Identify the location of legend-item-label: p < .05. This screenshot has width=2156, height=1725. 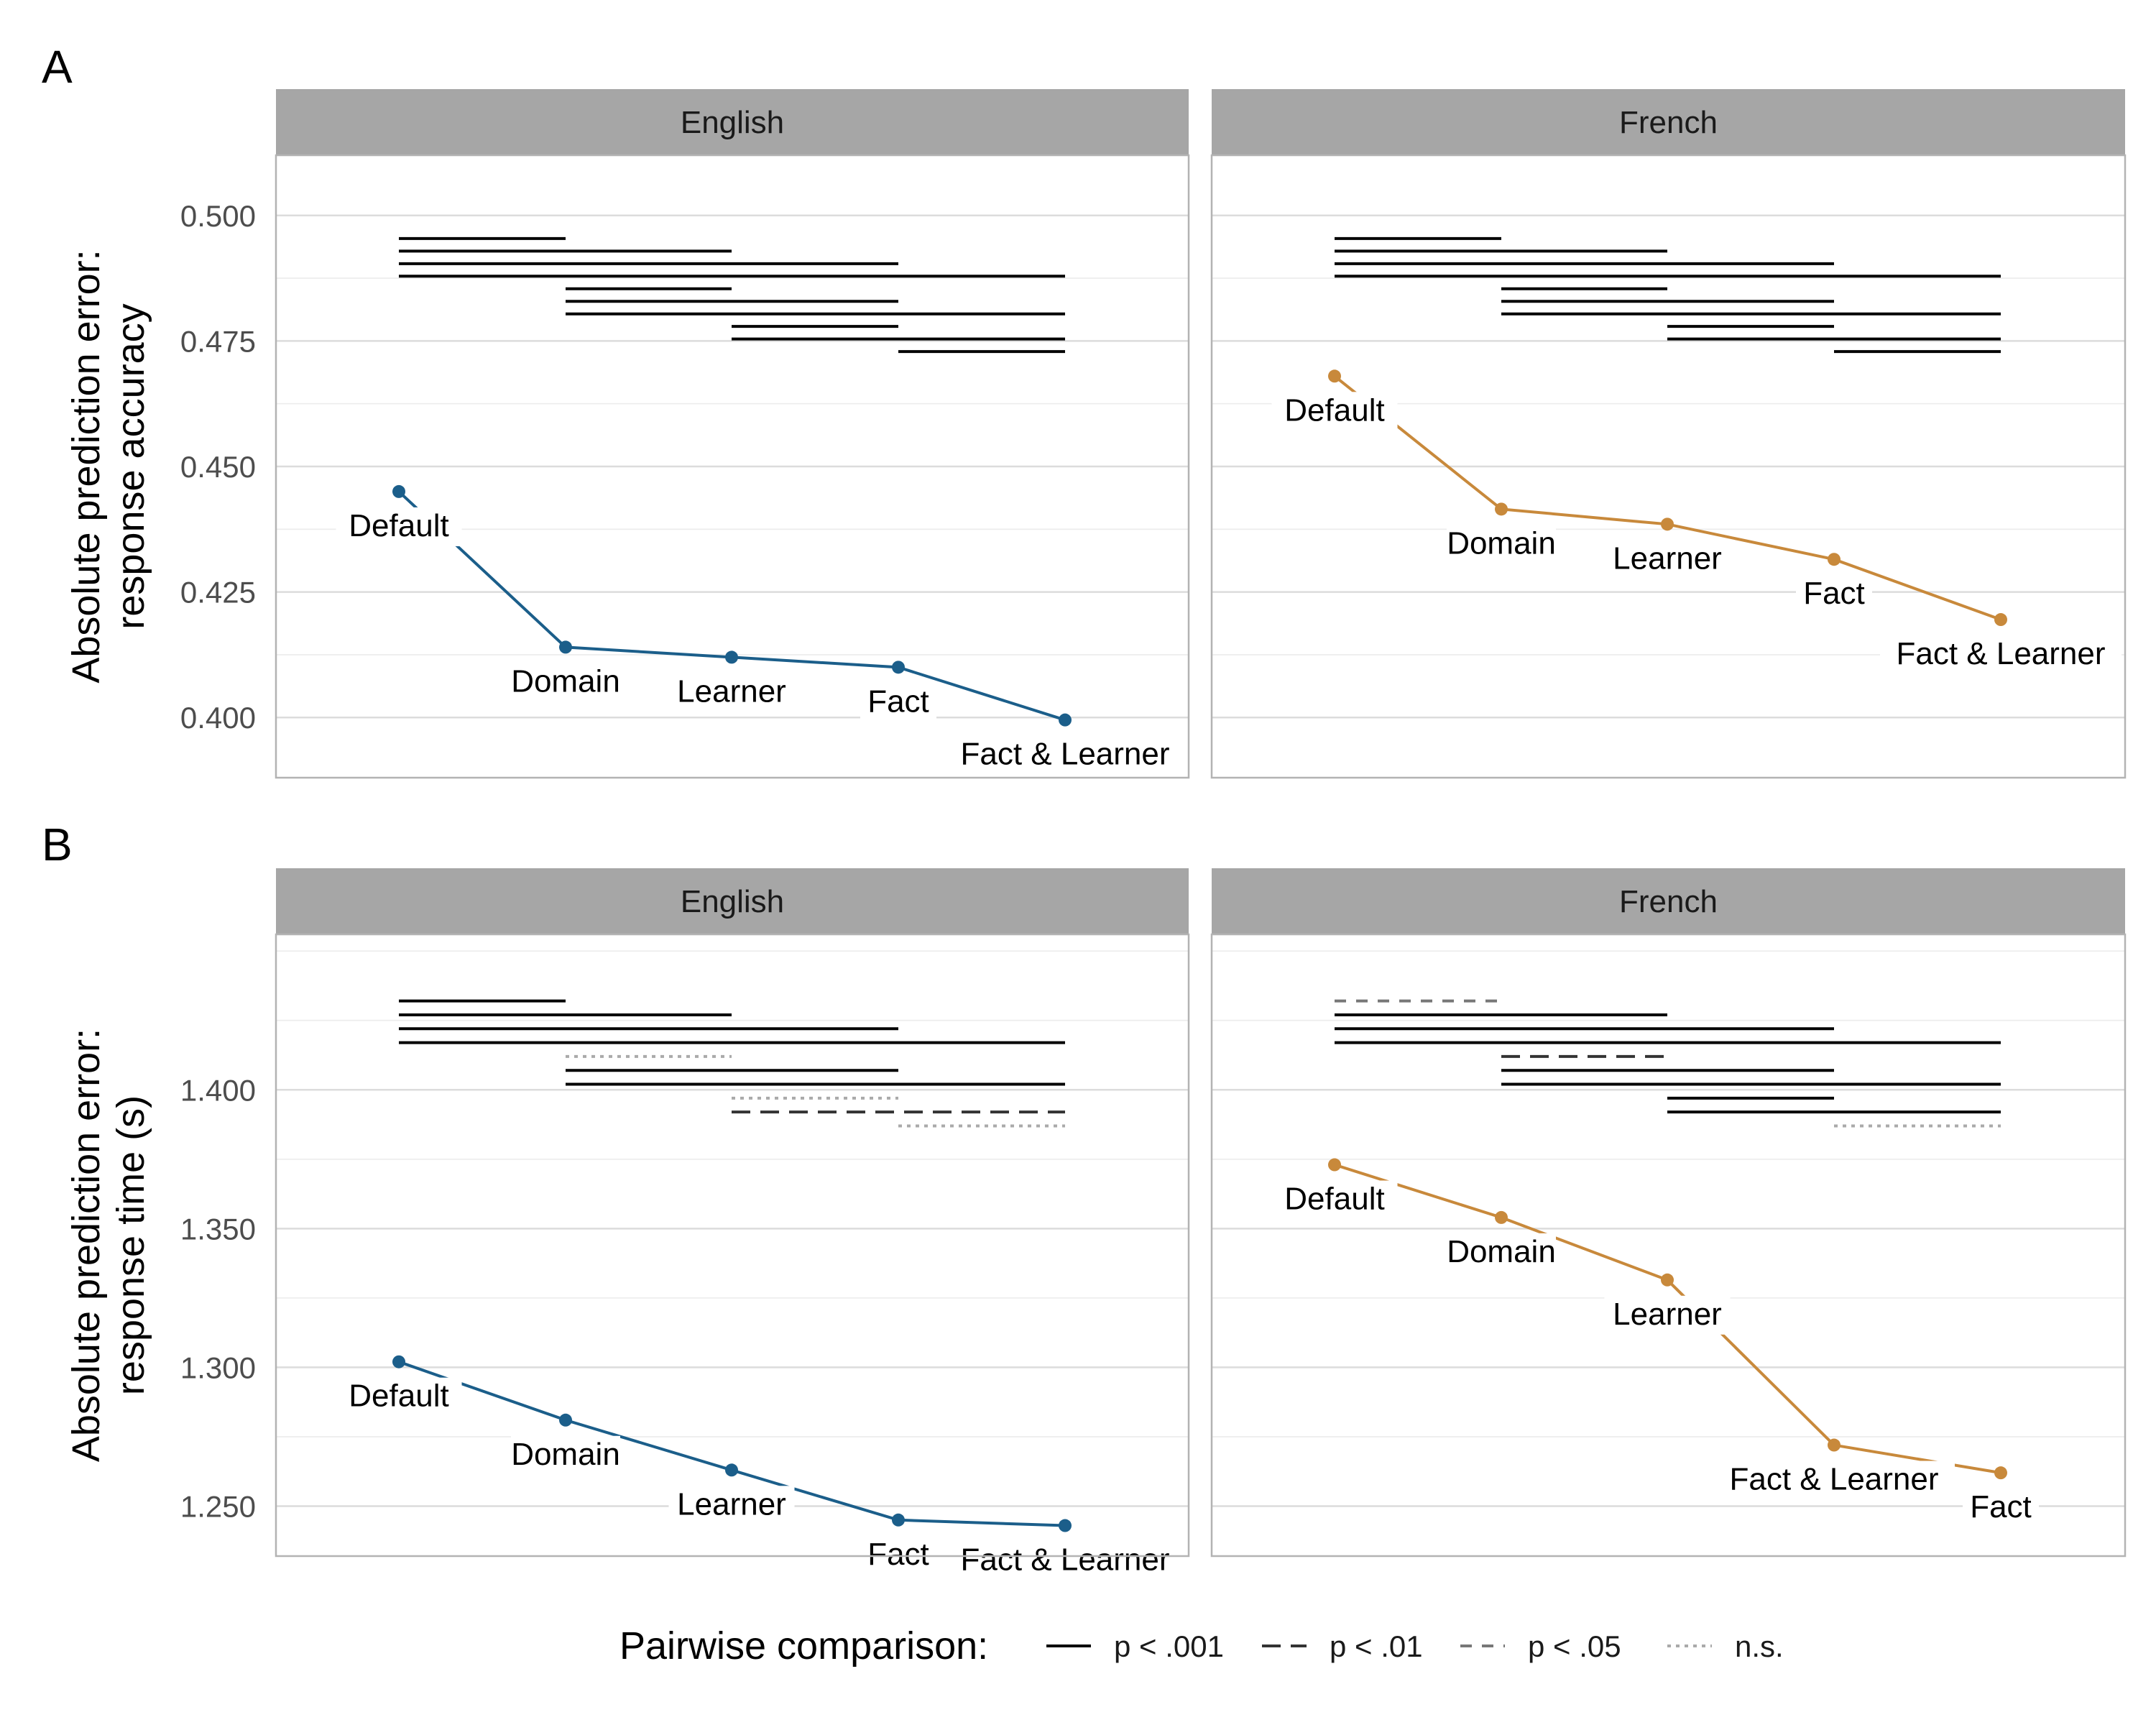
(1574, 1646).